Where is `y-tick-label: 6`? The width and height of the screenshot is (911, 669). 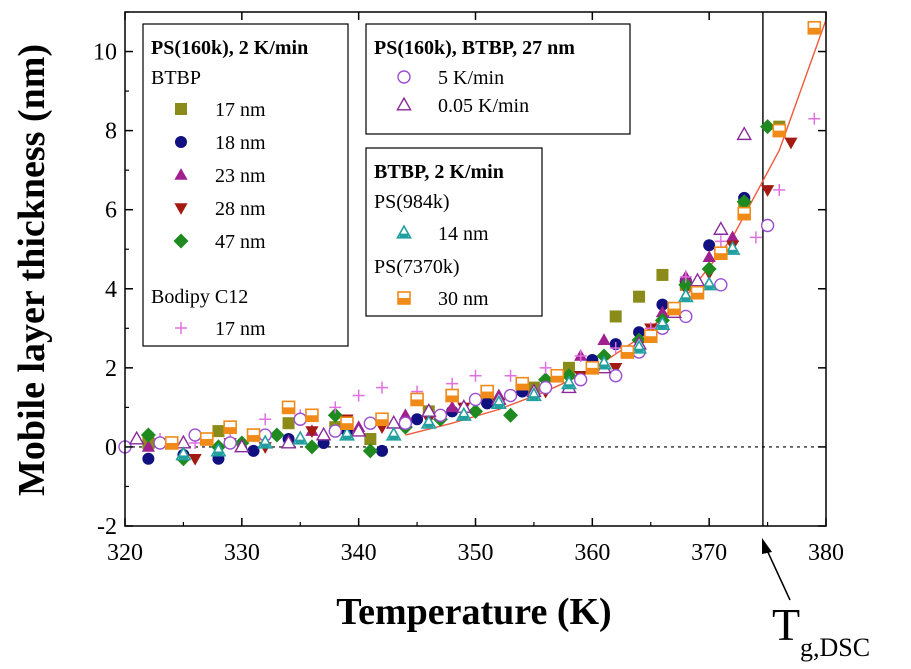
y-tick-label: 6 is located at coordinates (111, 211).